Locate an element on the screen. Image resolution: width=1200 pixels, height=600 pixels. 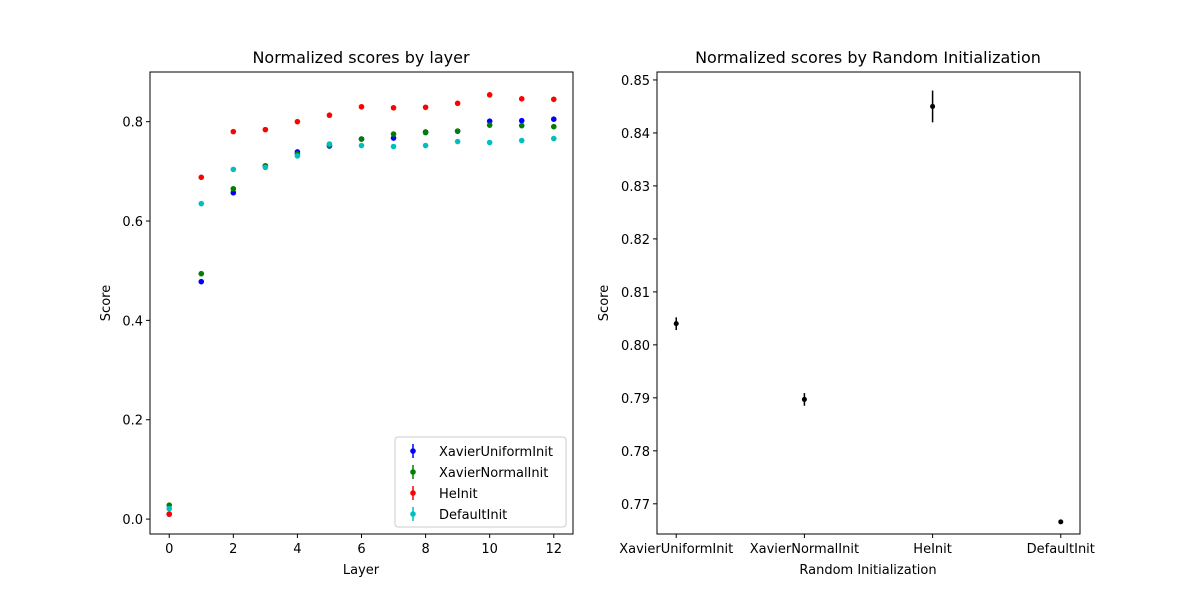
legend-entry: HeInit is located at coordinates (444, 494).